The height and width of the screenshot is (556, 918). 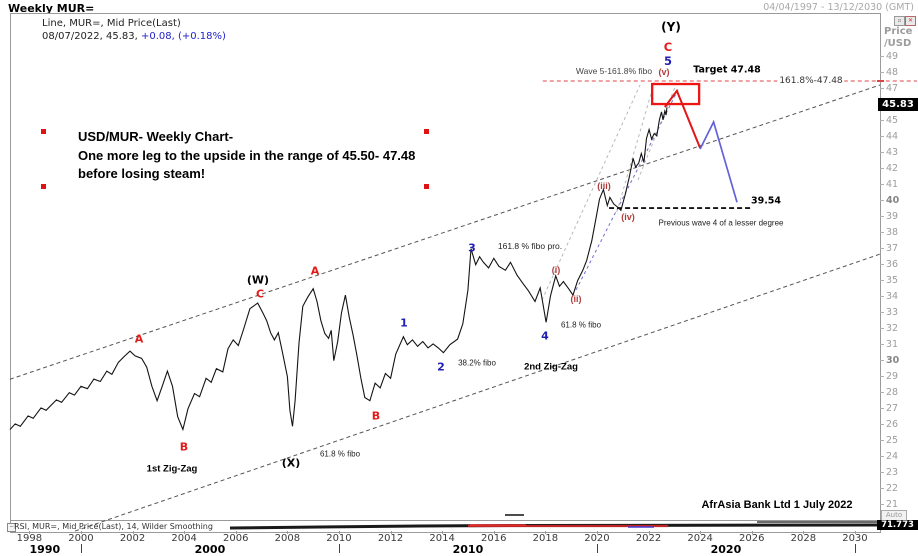 I want to click on window-title: Weekly MUR=, so click(x=51, y=8).